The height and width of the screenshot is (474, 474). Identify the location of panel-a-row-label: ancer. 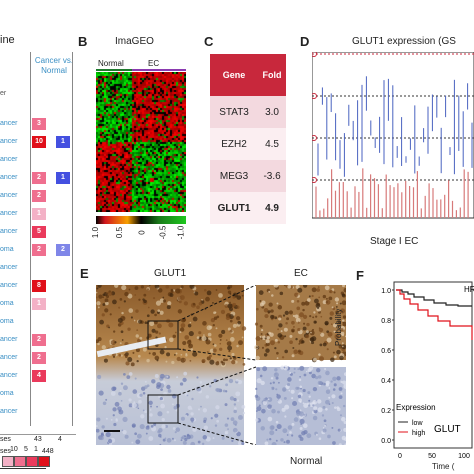
(9, 357).